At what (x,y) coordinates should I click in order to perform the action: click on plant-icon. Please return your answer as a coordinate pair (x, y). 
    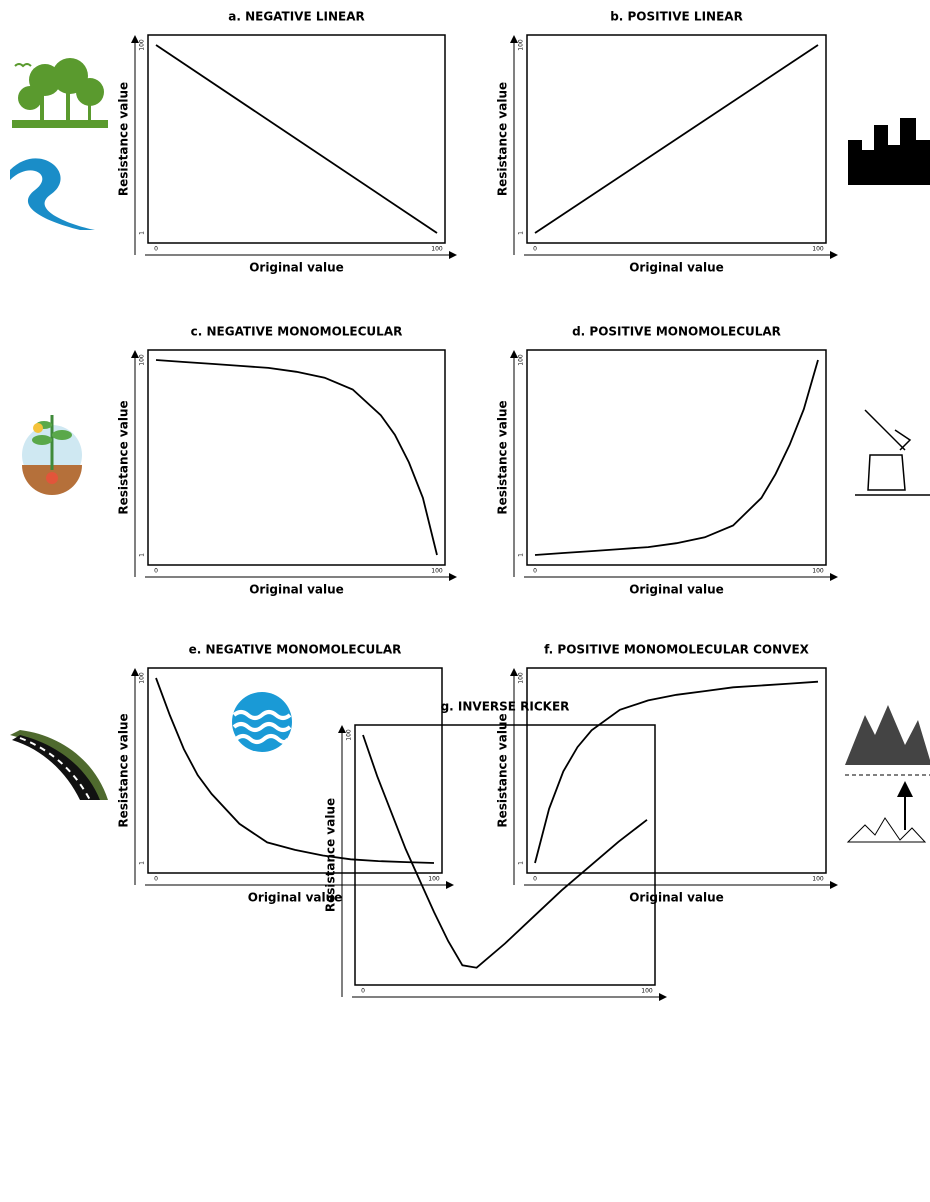
    Looking at the image, I should click on (52, 455).